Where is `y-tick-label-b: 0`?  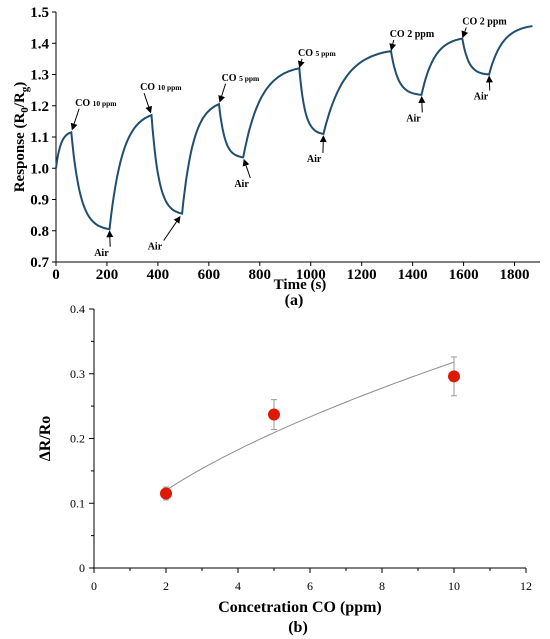 y-tick-label-b: 0 is located at coordinates (82, 568).